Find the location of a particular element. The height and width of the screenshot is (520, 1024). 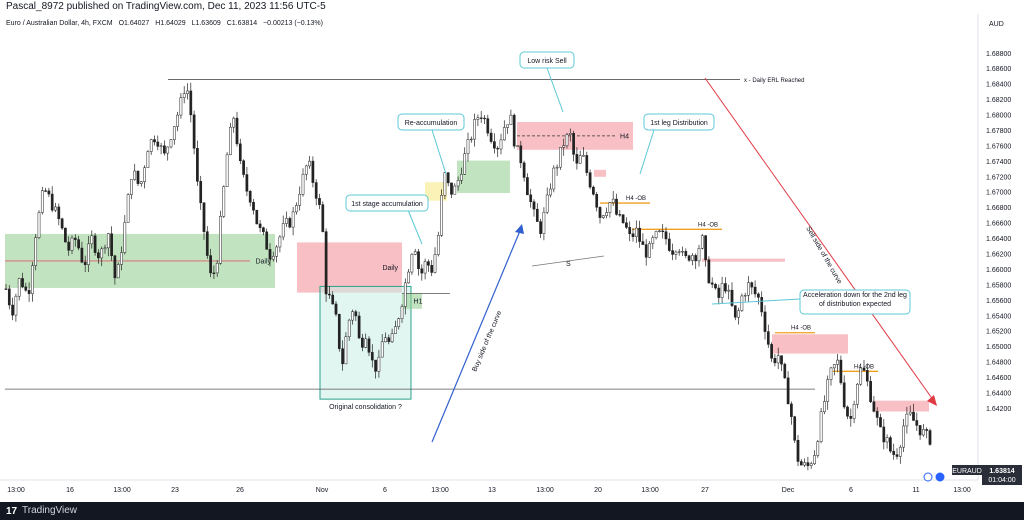

y-tick-label: 1.64400 is located at coordinates (998, 393).